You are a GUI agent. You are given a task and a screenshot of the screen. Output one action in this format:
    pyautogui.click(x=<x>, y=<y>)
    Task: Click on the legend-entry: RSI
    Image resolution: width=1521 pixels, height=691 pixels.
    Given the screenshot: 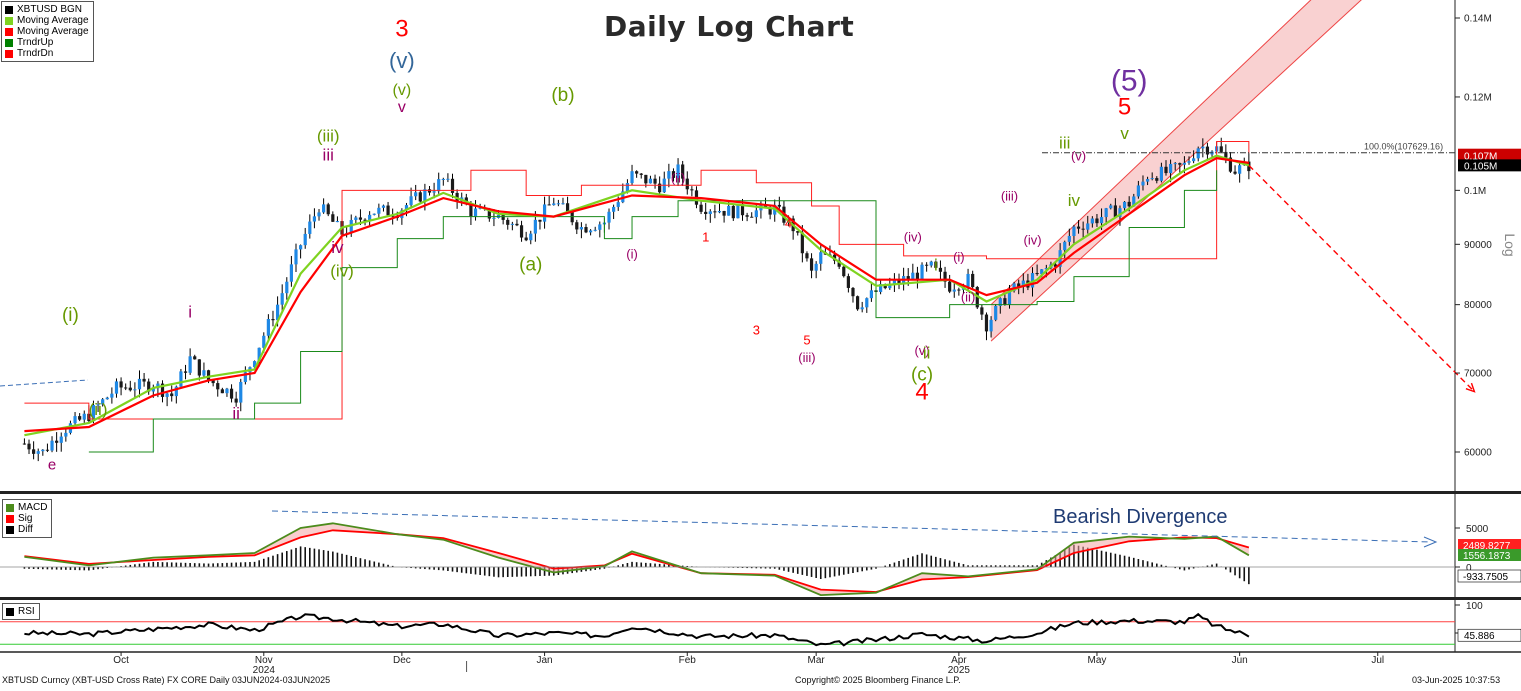 What is the action you would take?
    pyautogui.click(x=20, y=611)
    